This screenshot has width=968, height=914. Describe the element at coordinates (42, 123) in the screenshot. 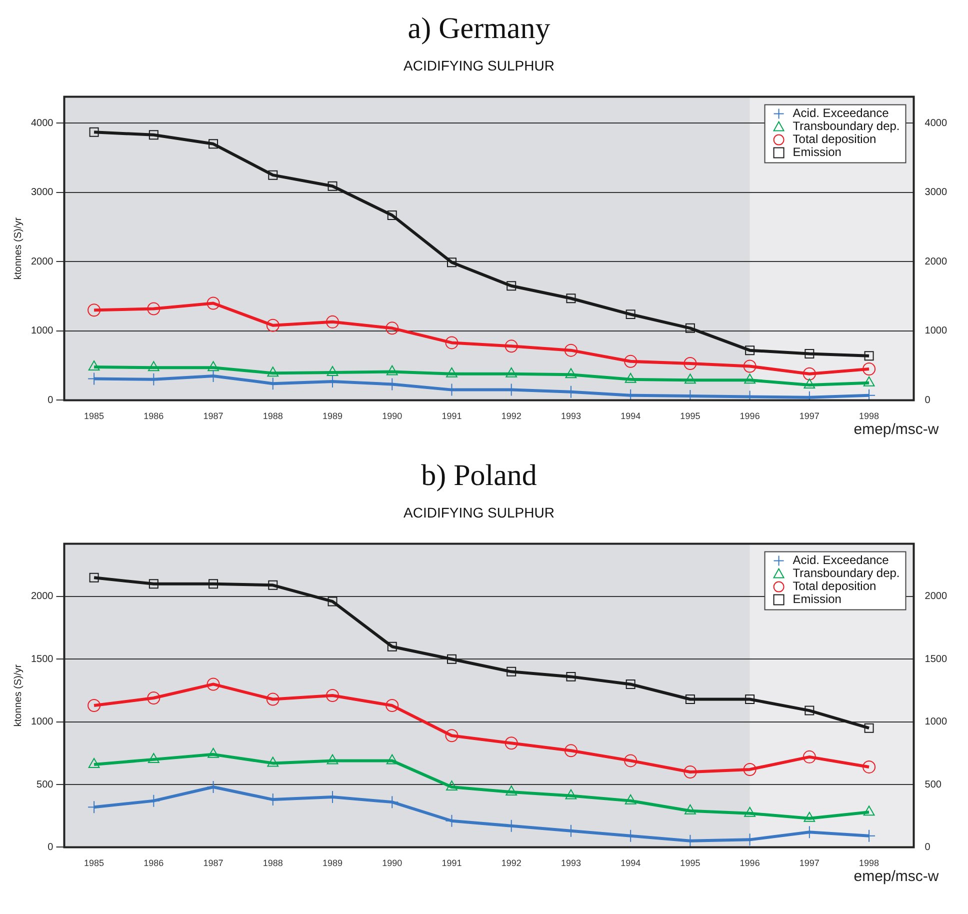

I see `y-tick-label: 4000` at that location.